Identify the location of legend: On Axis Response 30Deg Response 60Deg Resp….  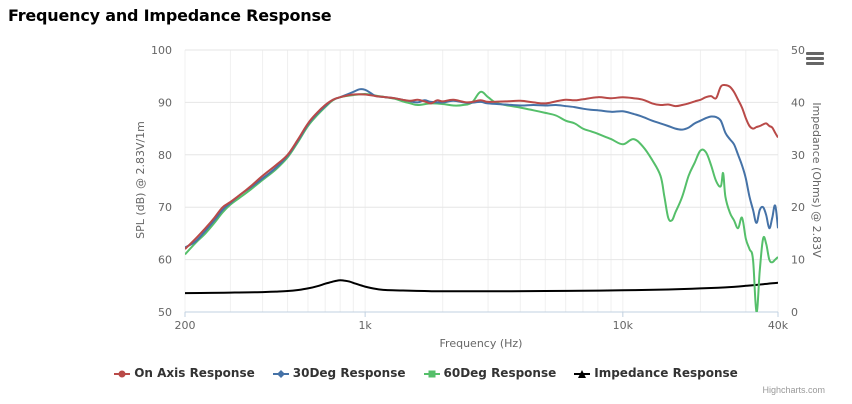
(426, 373).